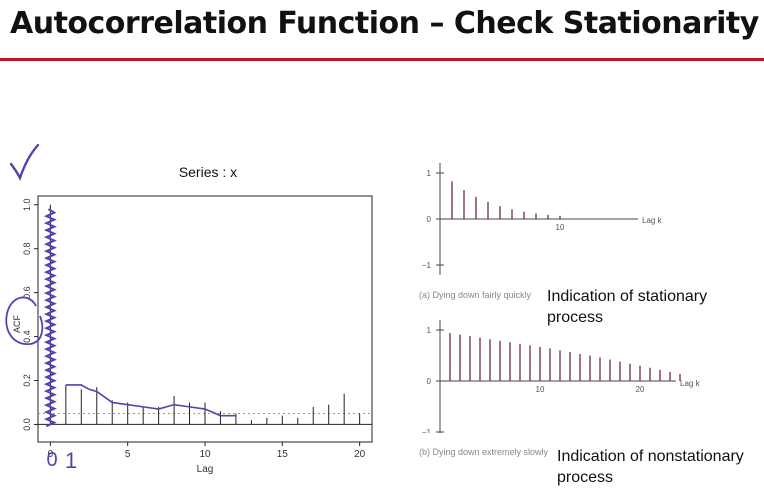 The height and width of the screenshot is (496, 764). I want to click on chart-a-caption: (a) Dying down fairly quickly, so click(475, 295).